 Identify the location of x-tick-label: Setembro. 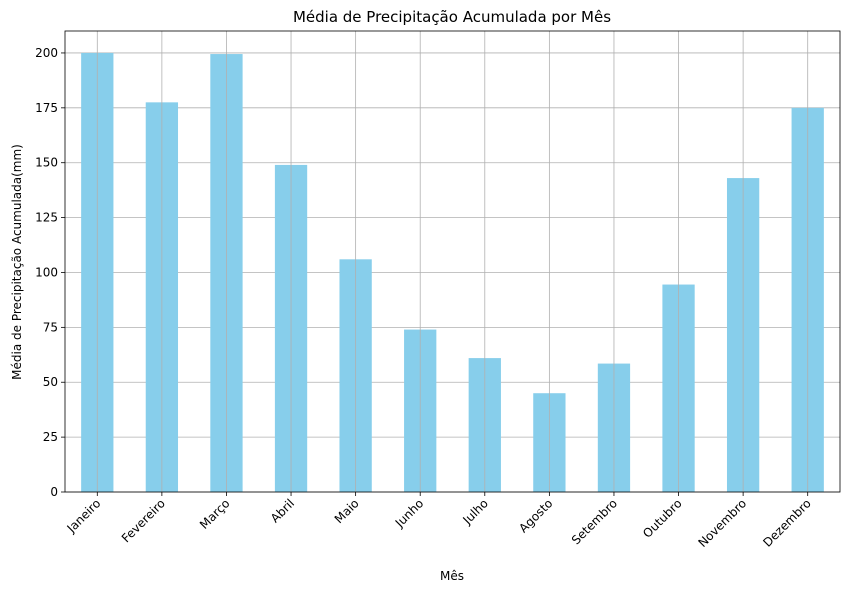
(594, 521).